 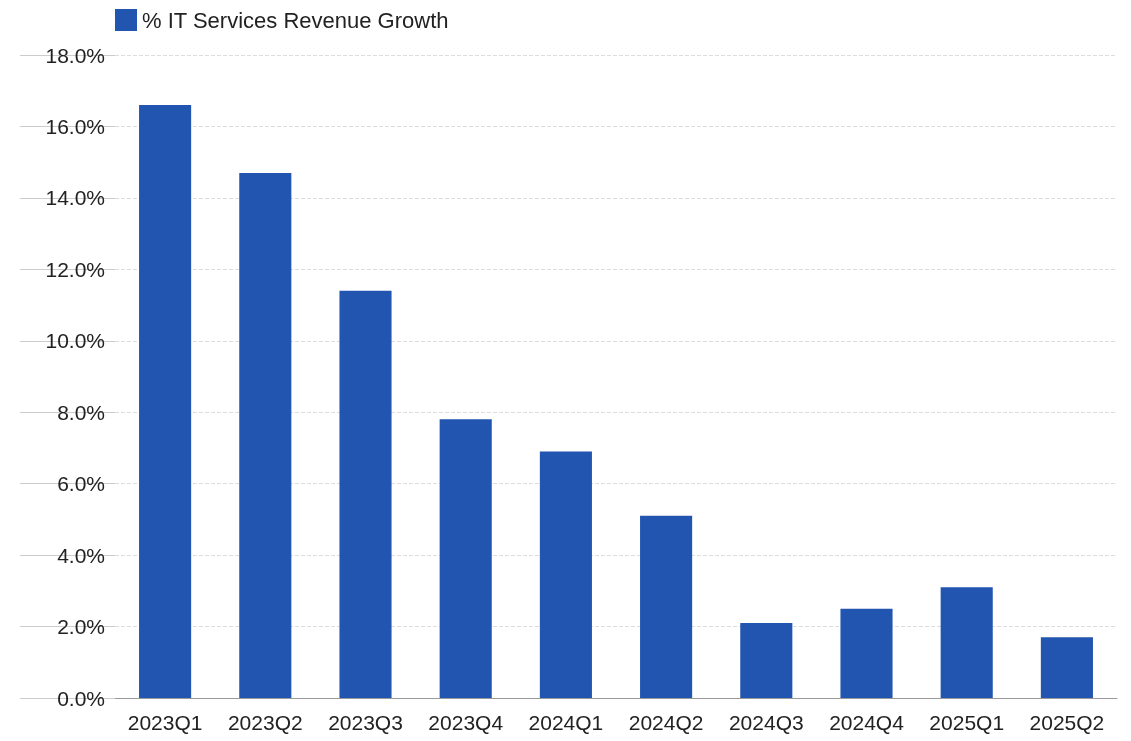 I want to click on x-tick-label: 2024Q3, so click(x=766, y=722).